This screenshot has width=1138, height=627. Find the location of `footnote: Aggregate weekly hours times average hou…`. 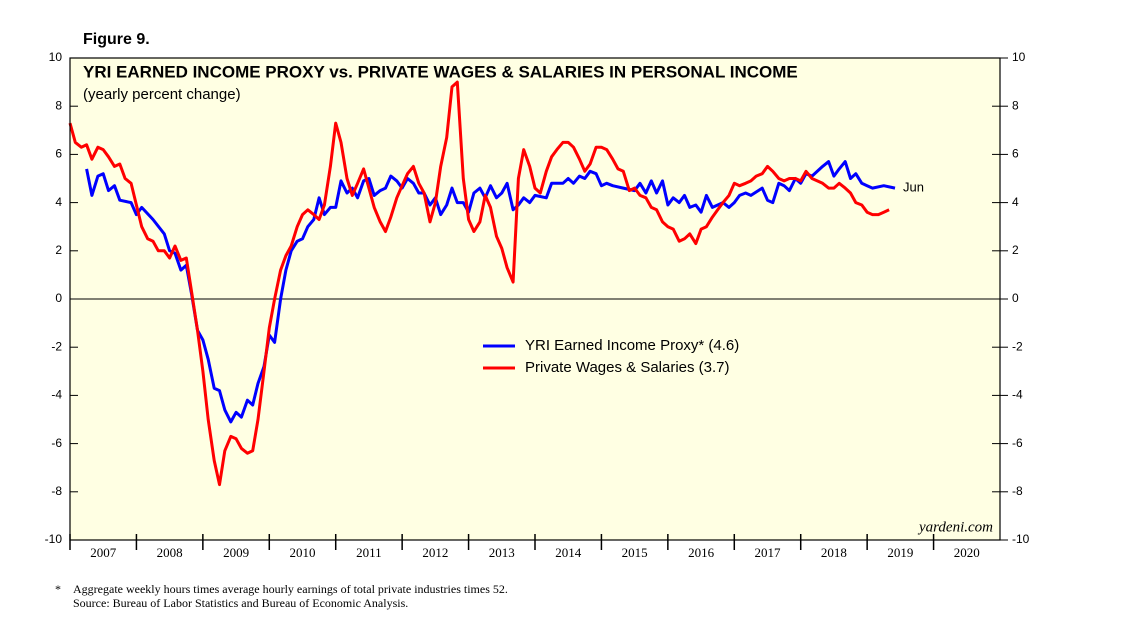

footnote: Aggregate weekly hours times average hou… is located at coordinates (290, 589).